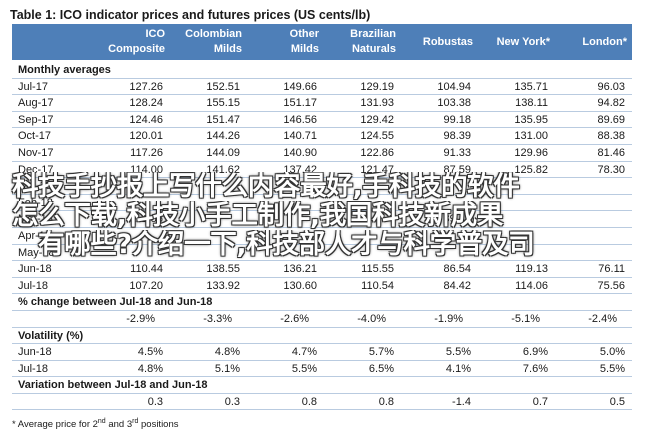  Describe the element at coordinates (322, 302) in the screenshot. I see `section-pct-change: % change between Jul-18 and Jun-18` at that location.